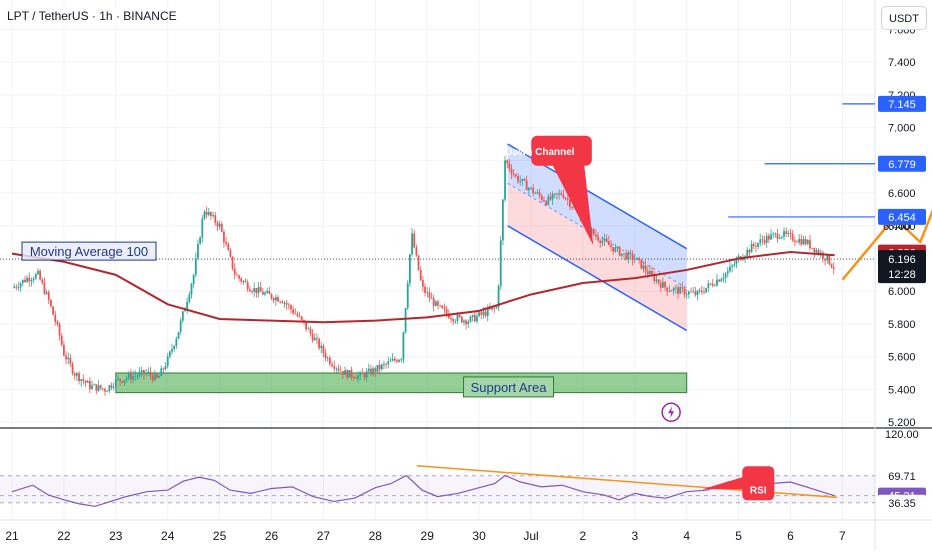  I want to click on ma100-line, so click(423, 287).